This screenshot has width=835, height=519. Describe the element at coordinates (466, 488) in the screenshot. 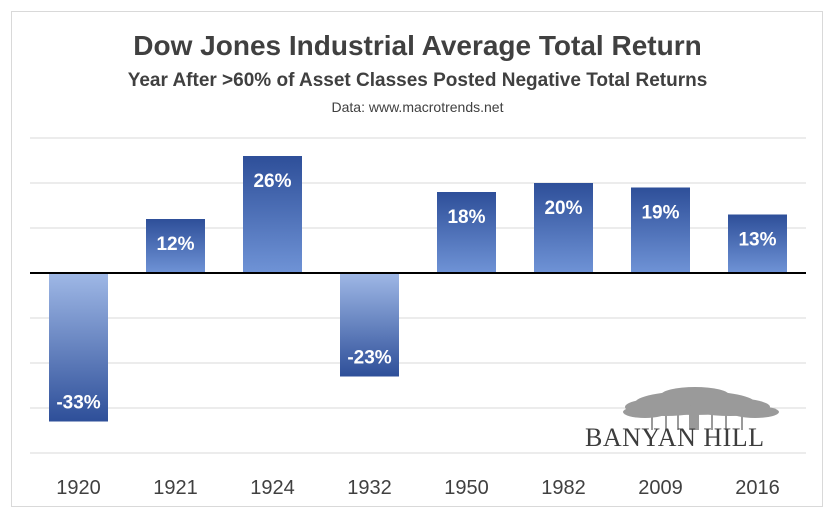

I see `x-tick-1950: 1950` at that location.